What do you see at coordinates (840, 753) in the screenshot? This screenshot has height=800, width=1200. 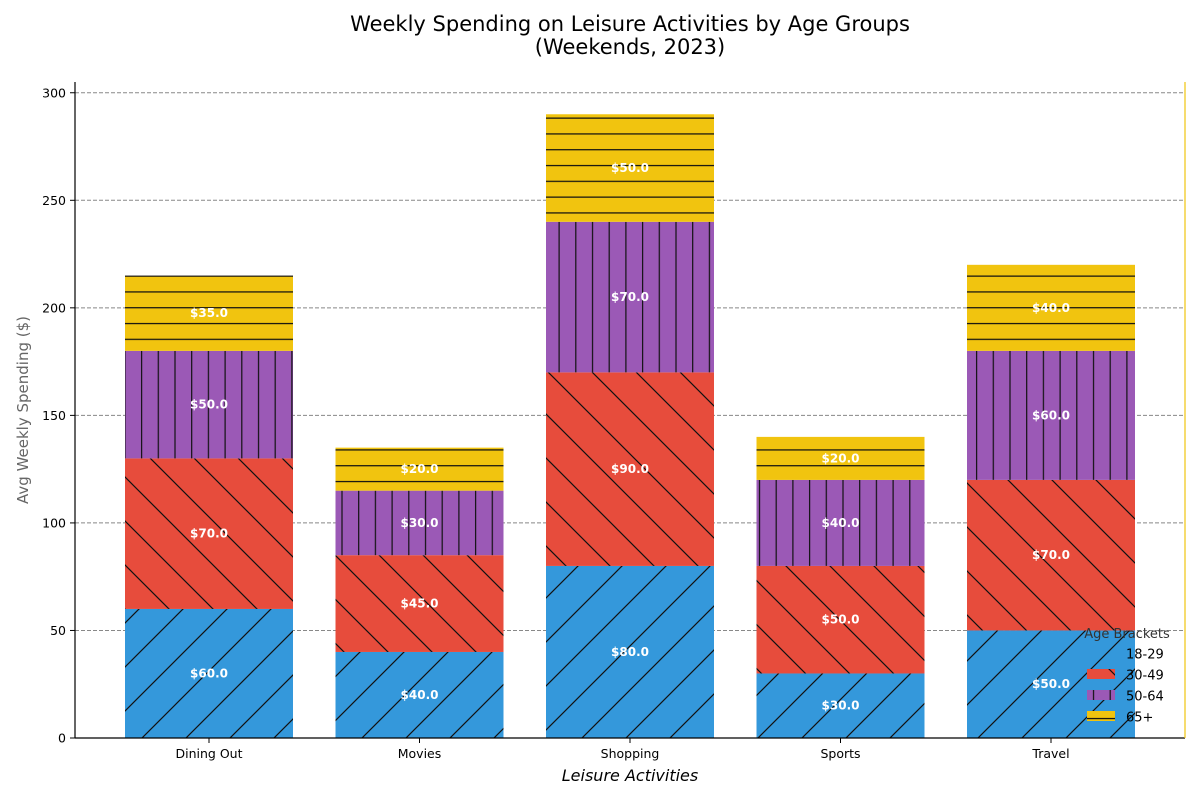 I see `x-tick-label: Sports` at bounding box center [840, 753].